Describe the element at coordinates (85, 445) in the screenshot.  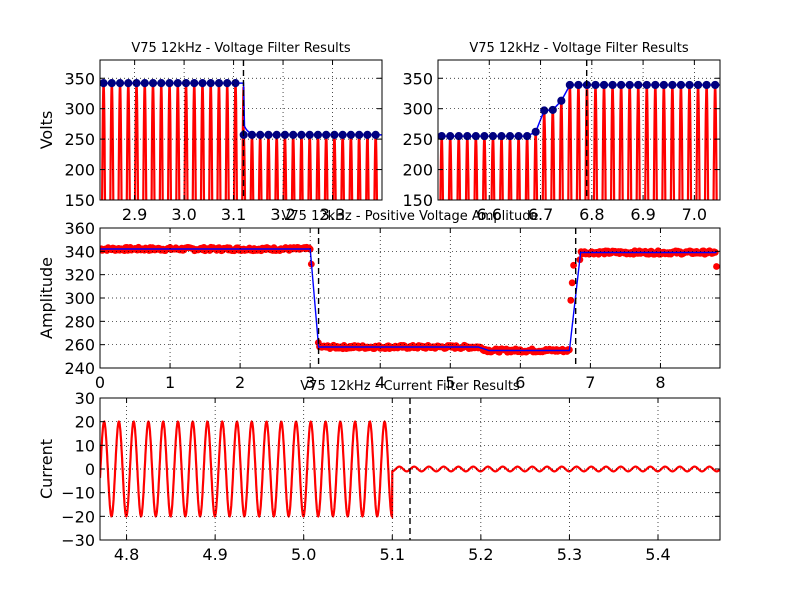
I see `y-tick-label: 10` at that location.